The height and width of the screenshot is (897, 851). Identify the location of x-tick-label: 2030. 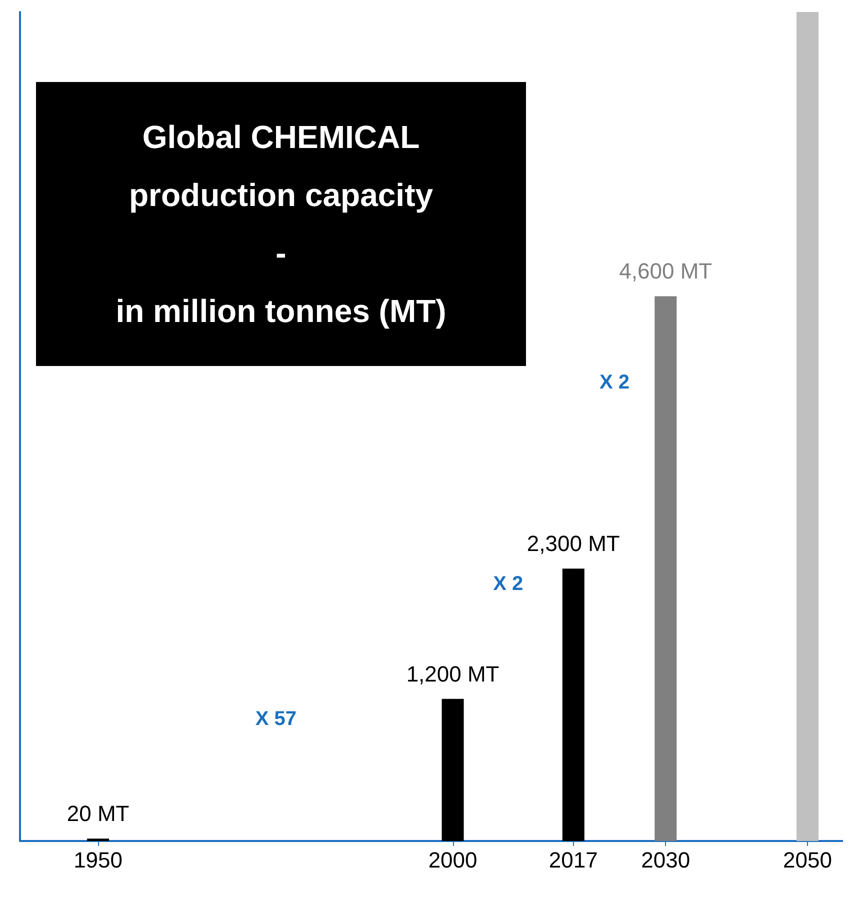
(665, 860).